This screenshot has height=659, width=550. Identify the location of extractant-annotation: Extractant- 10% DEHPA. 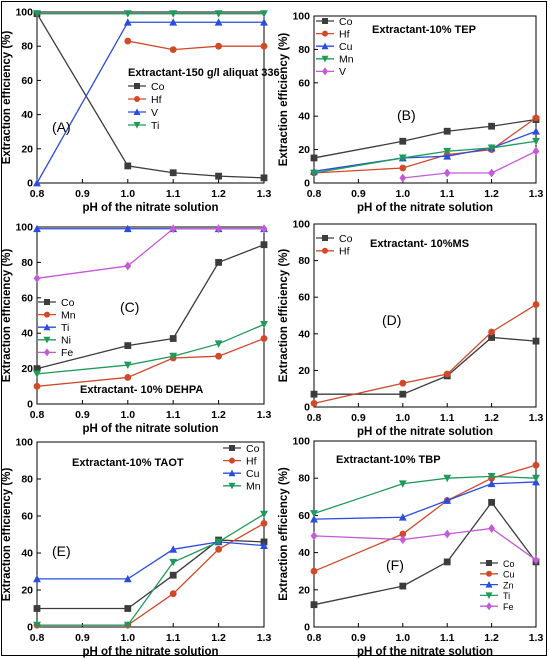
(141, 390).